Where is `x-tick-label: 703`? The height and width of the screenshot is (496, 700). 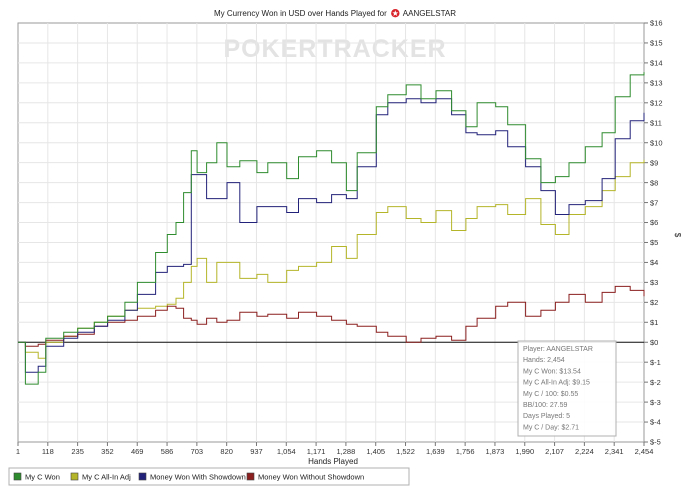
x-tick-label: 703 is located at coordinates (197, 451).